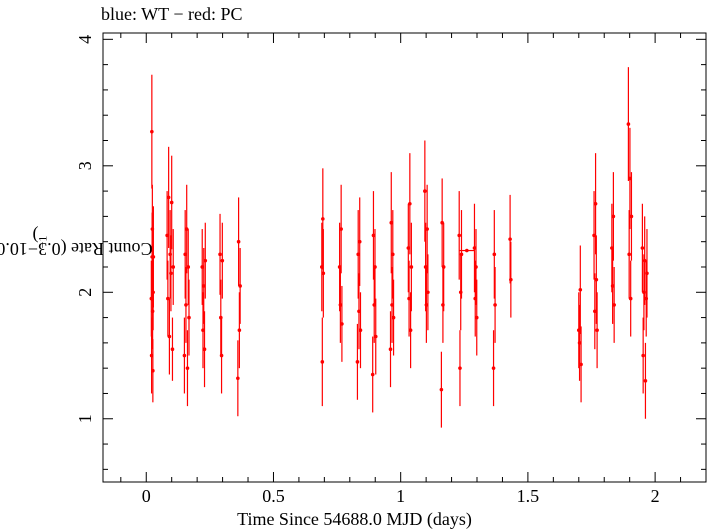 Image resolution: width=709 pixels, height=532 pixels. I want to click on chart-title: blue: WT − red: PC, so click(172, 14).